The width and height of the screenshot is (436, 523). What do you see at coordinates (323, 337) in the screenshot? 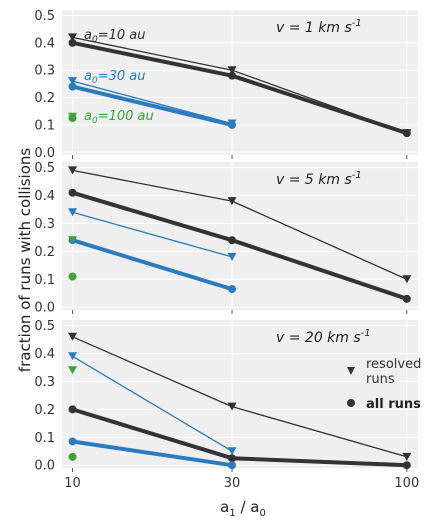
I see `velocity-label: v = 20 km s-1` at bounding box center [323, 337].